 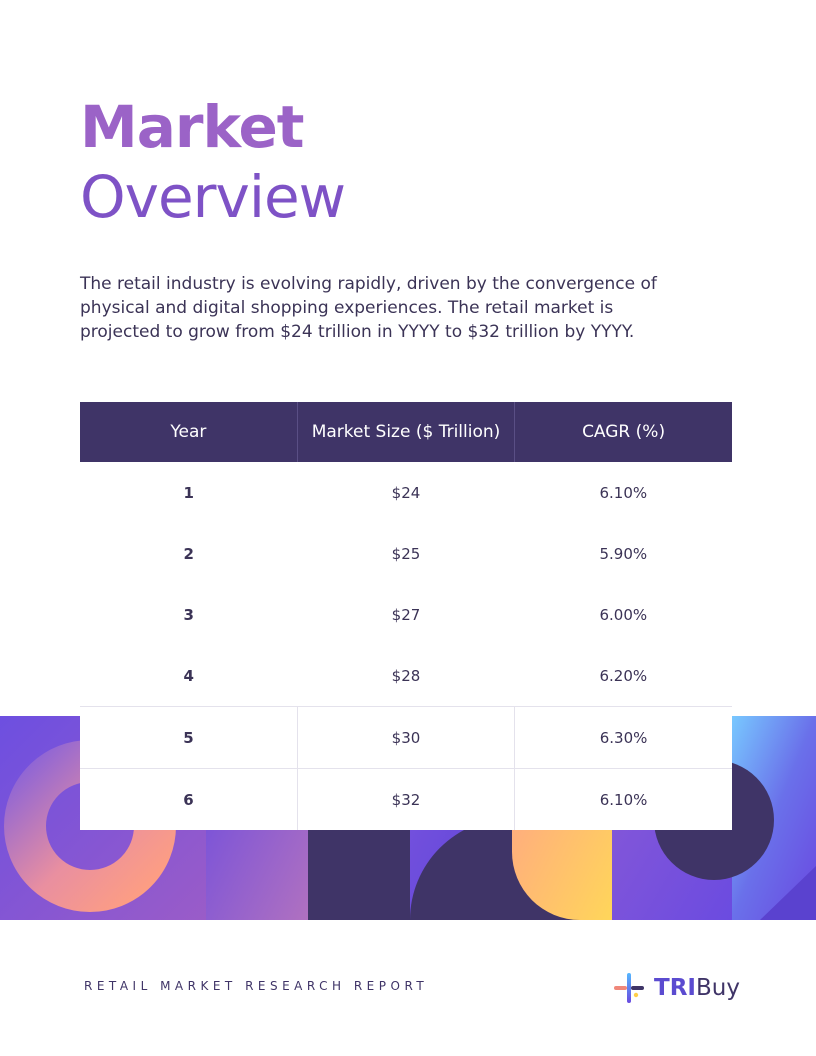 I want to click on page-title: Market Overview, so click(x=213, y=162).